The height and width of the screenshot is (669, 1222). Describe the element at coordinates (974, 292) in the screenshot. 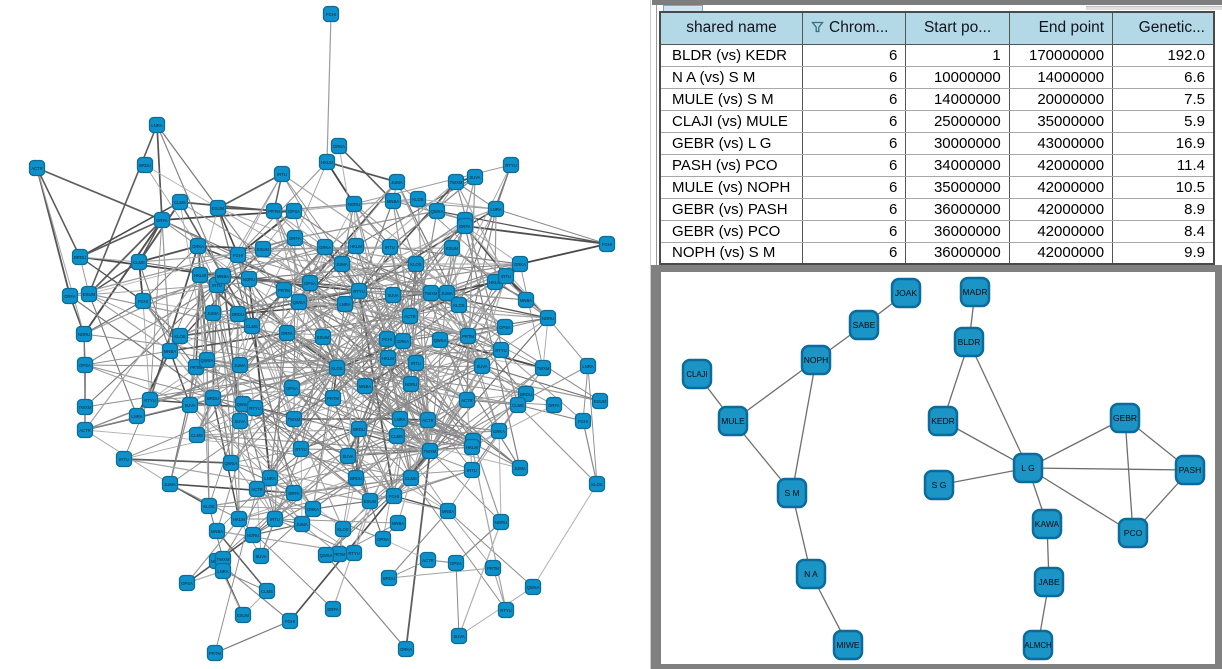

I see `svg-text: MADR` at that location.